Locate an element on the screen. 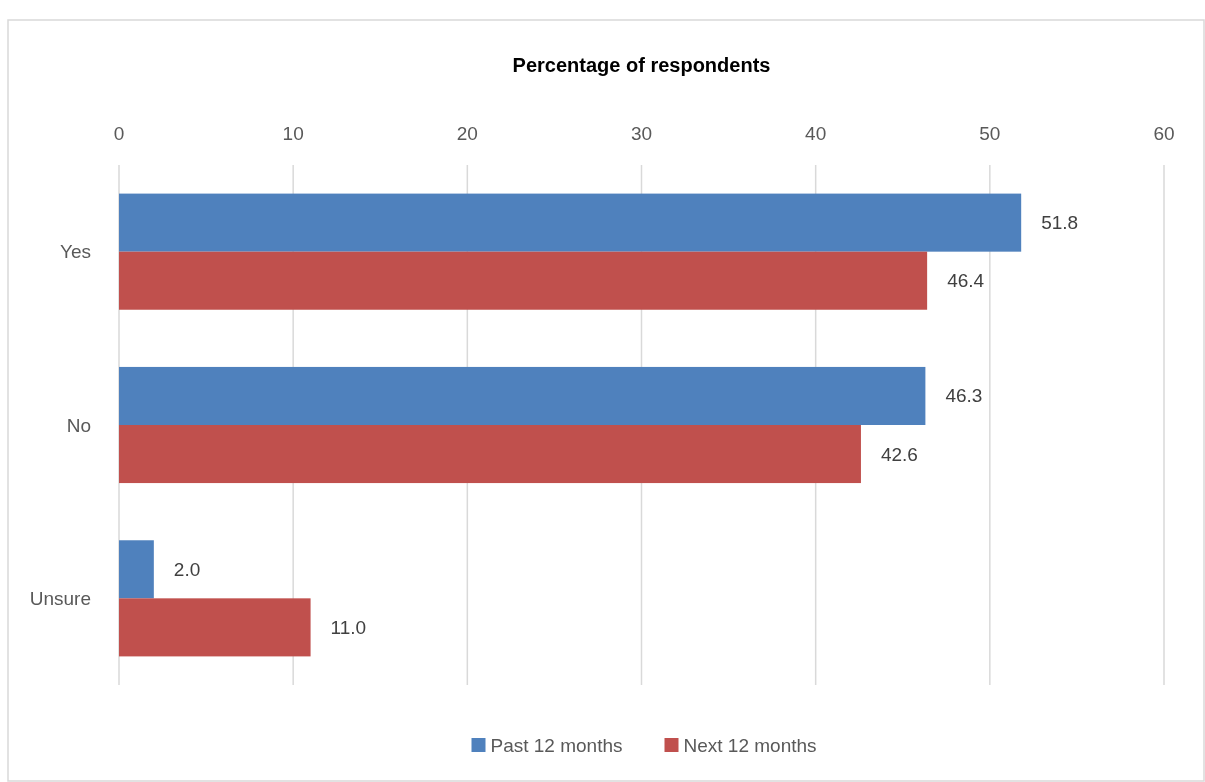  data-label: 42.6 is located at coordinates (899, 454).